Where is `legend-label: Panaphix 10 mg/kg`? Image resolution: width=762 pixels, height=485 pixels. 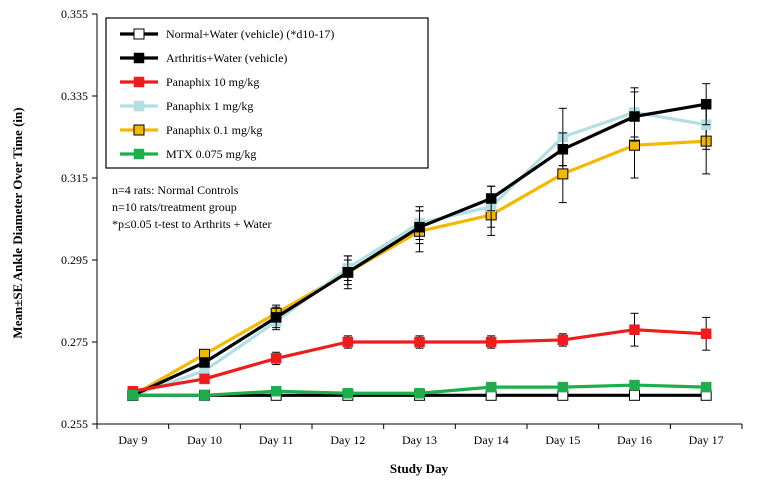
legend-label: Panaphix 10 mg/kg is located at coordinates (212, 82).